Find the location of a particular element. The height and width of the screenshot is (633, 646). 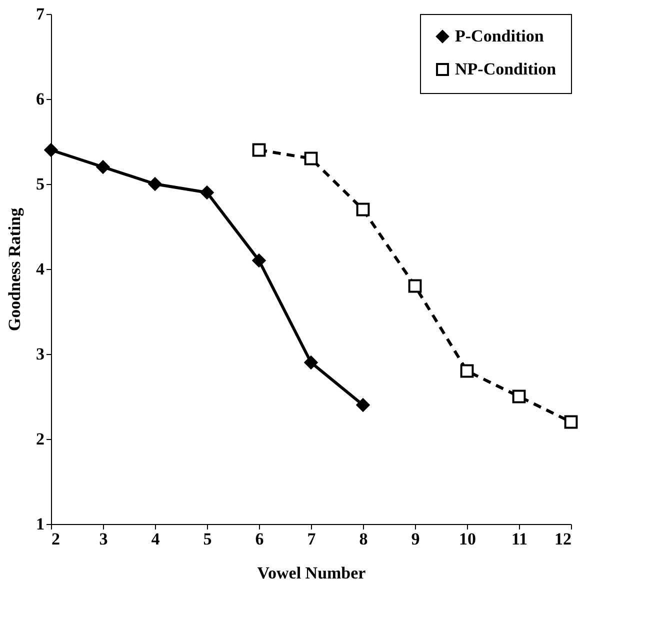

y-tick-label: 7 is located at coordinates (40, 14).